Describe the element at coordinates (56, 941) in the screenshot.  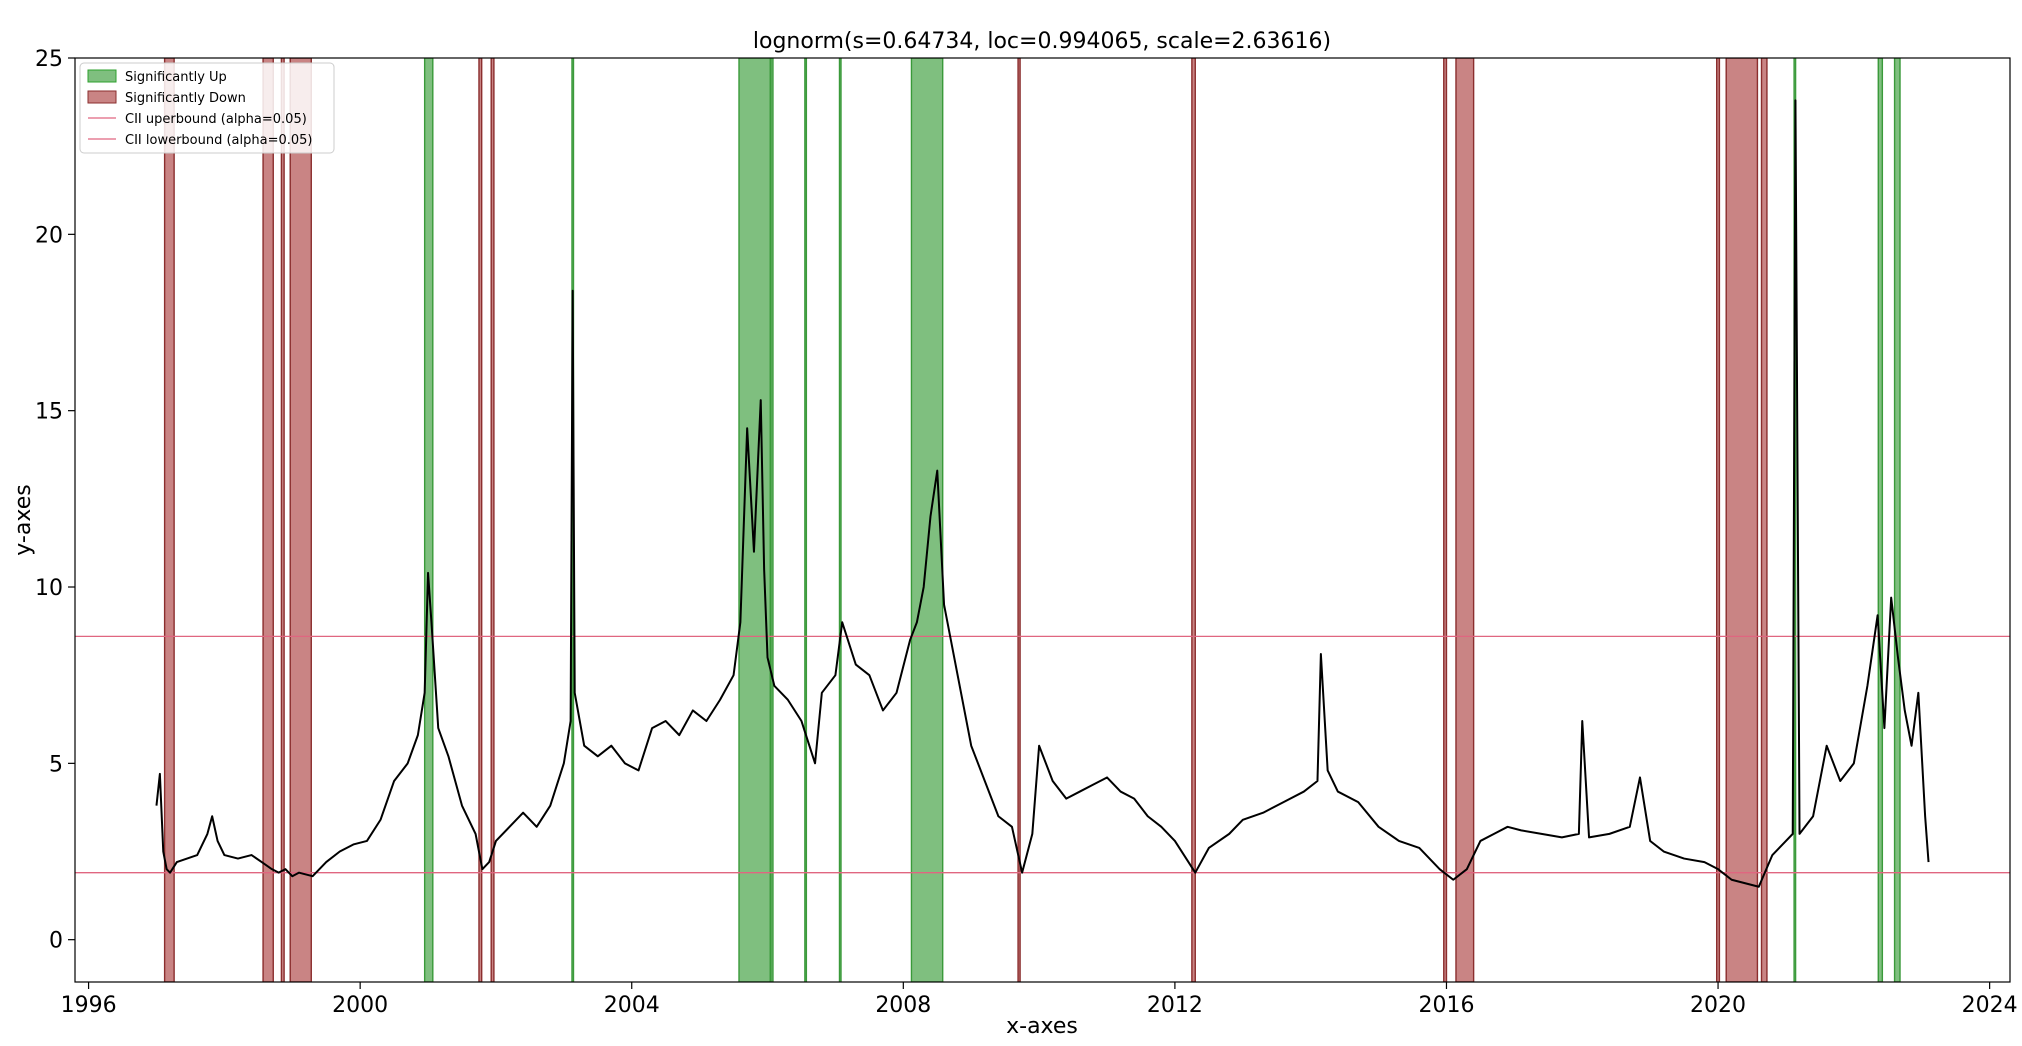
I see `y-tick-label: 0` at that location.